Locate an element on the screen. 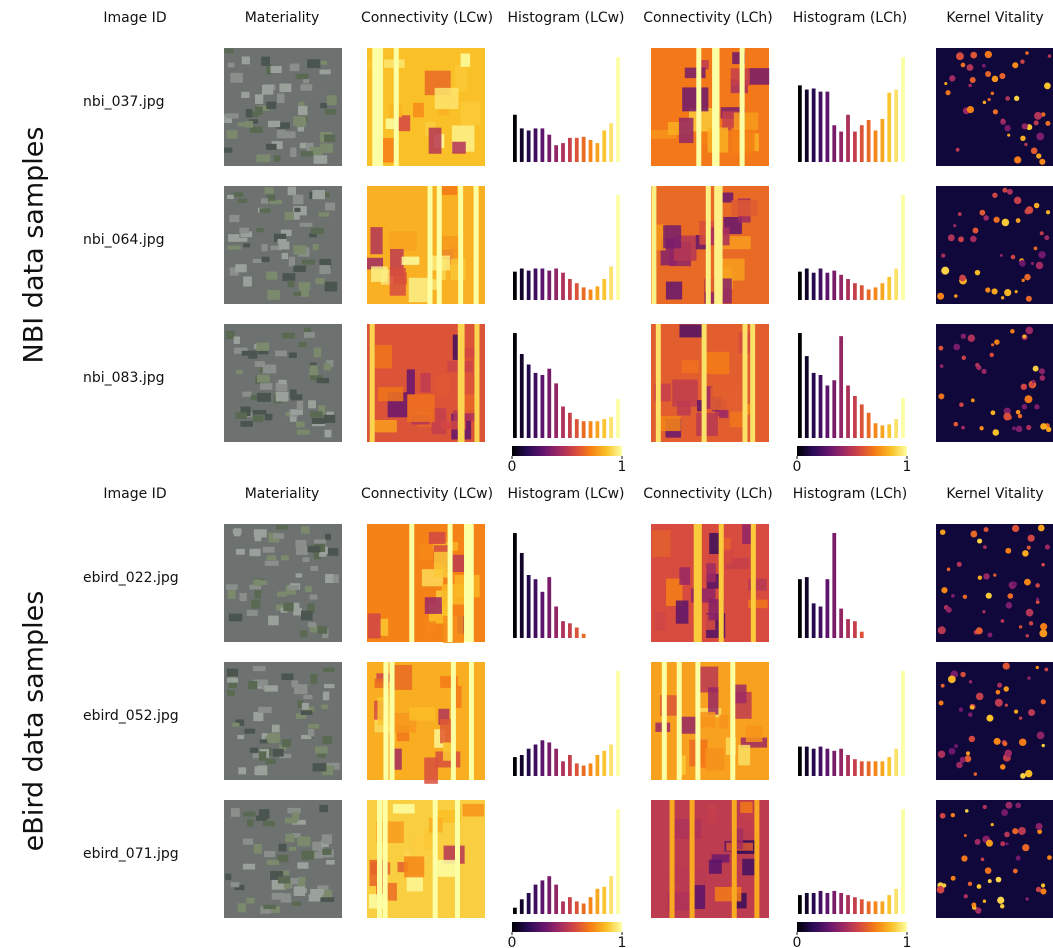 Image resolution: width=1053 pixels, height=948 pixels. column-header: Image ID is located at coordinates (134, 18).